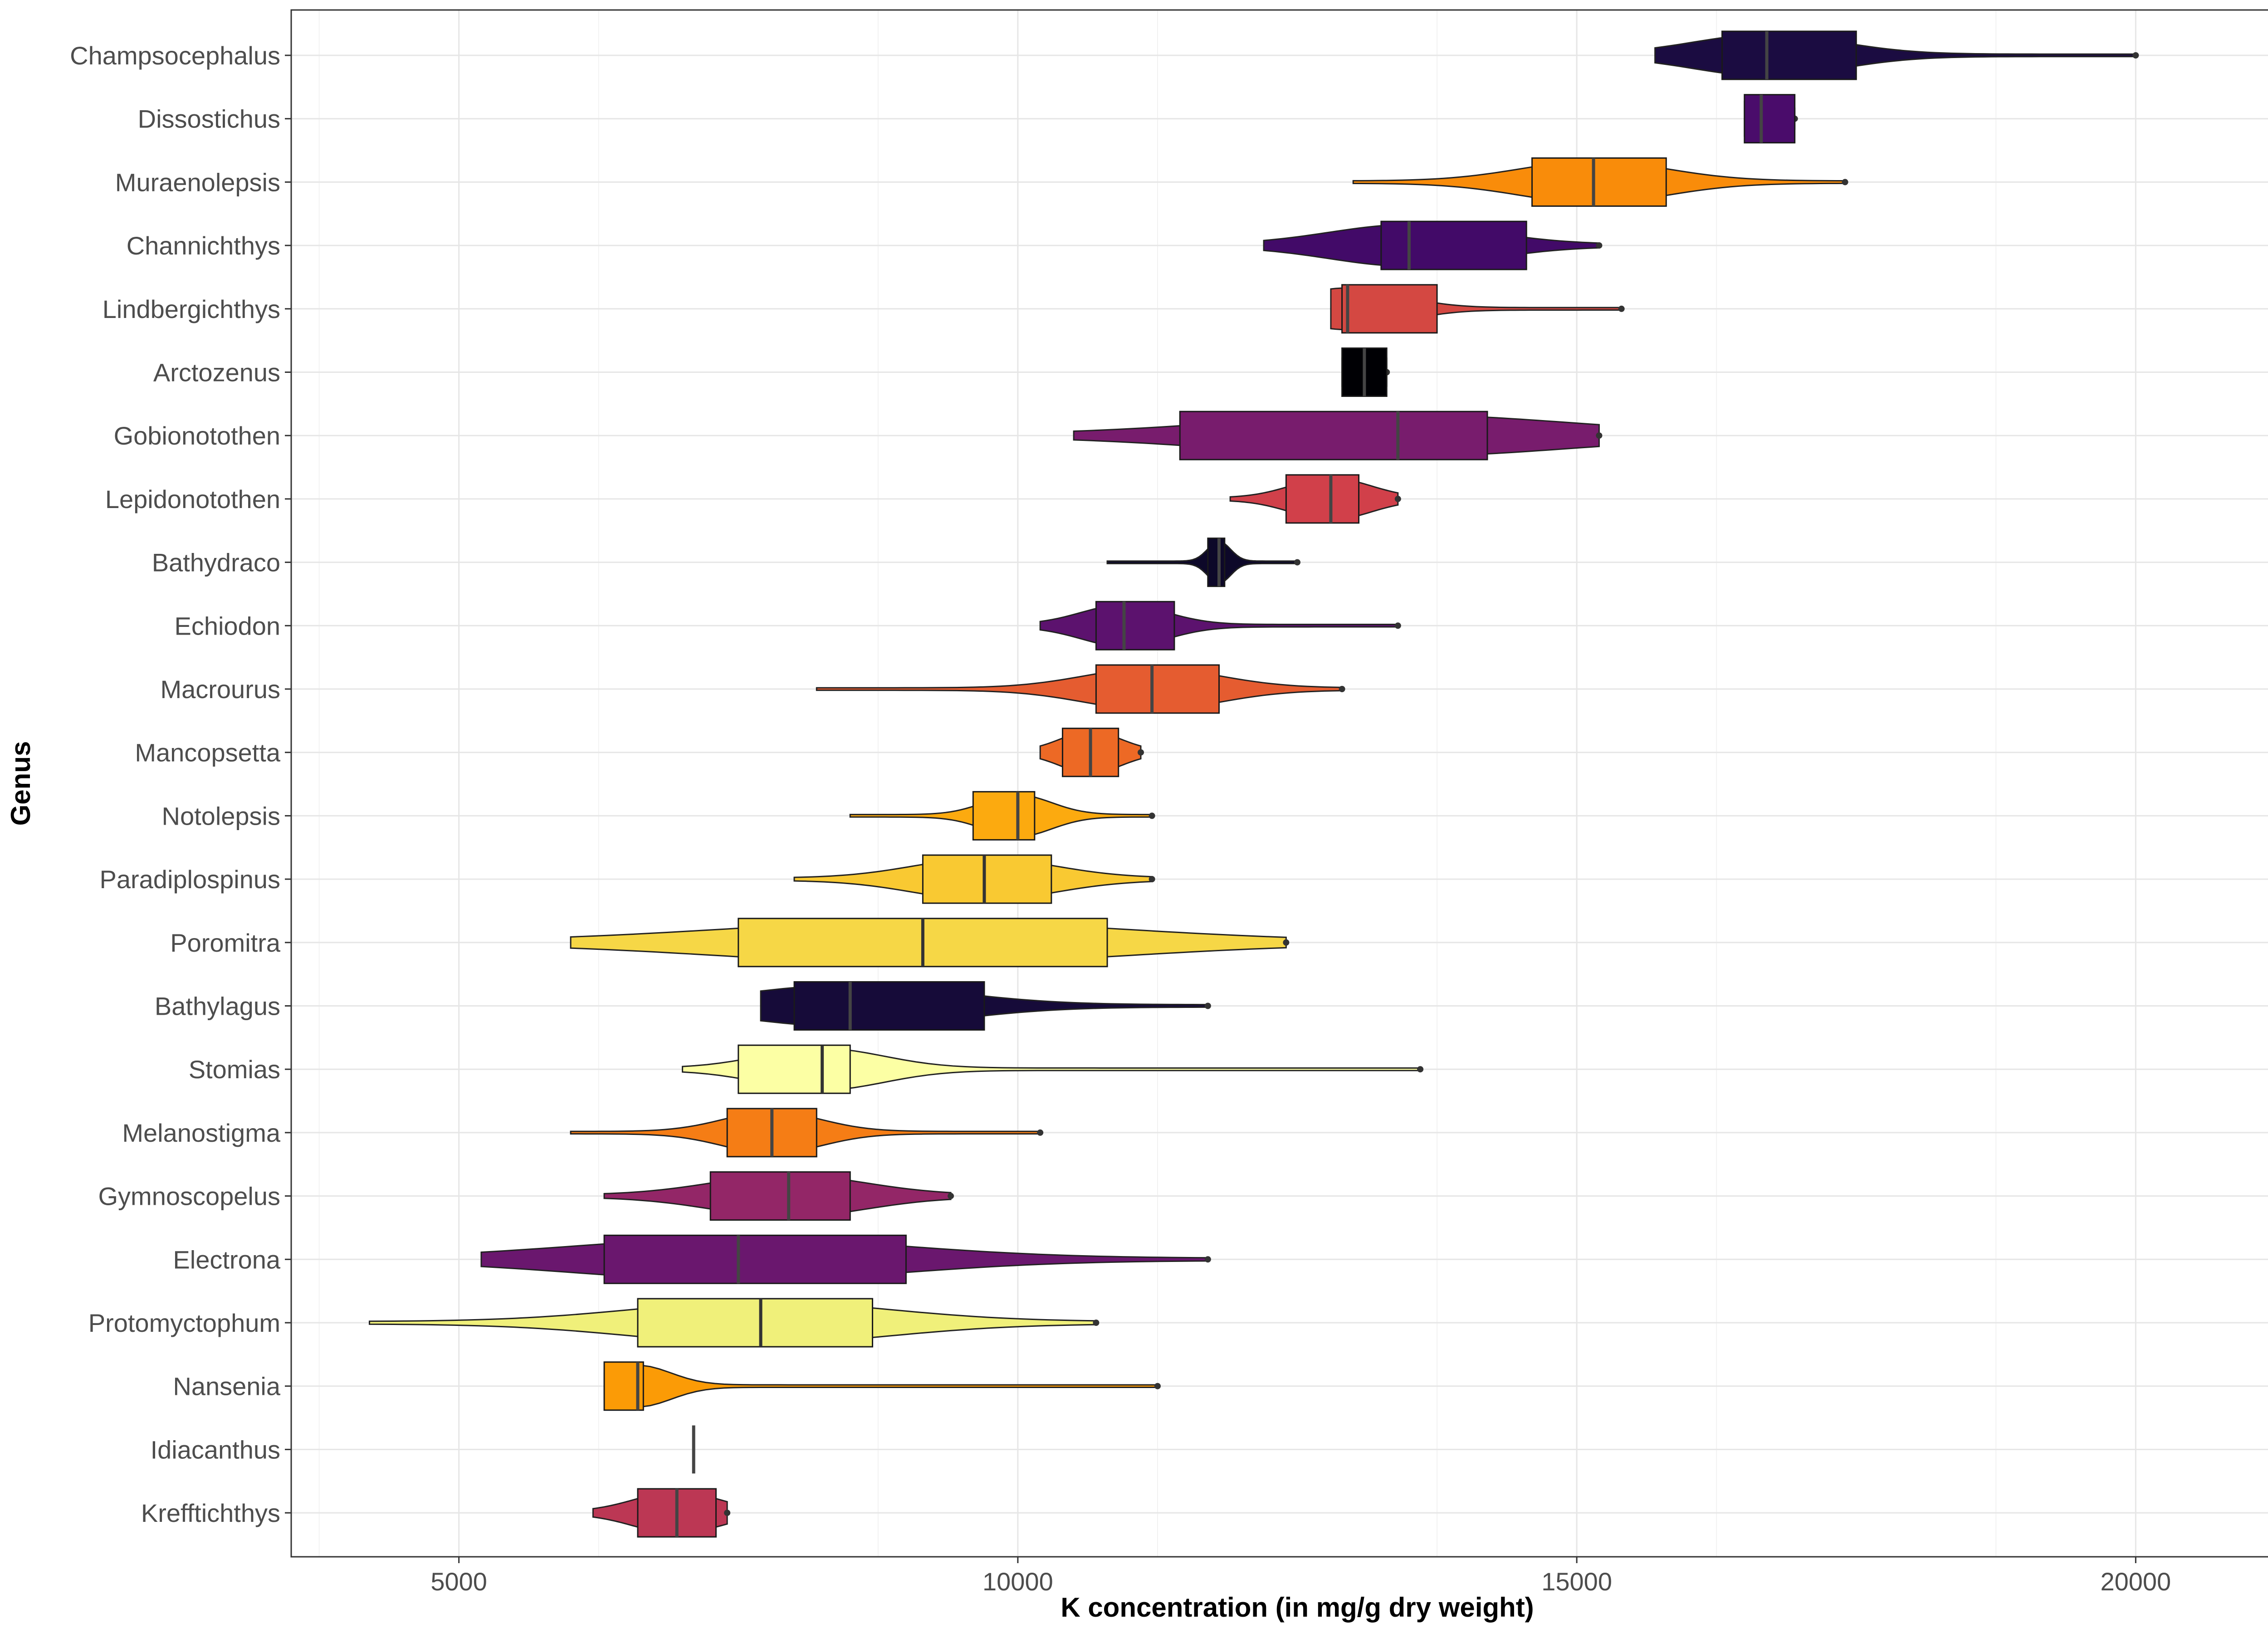  I want to click on box-stomias, so click(795, 1069).